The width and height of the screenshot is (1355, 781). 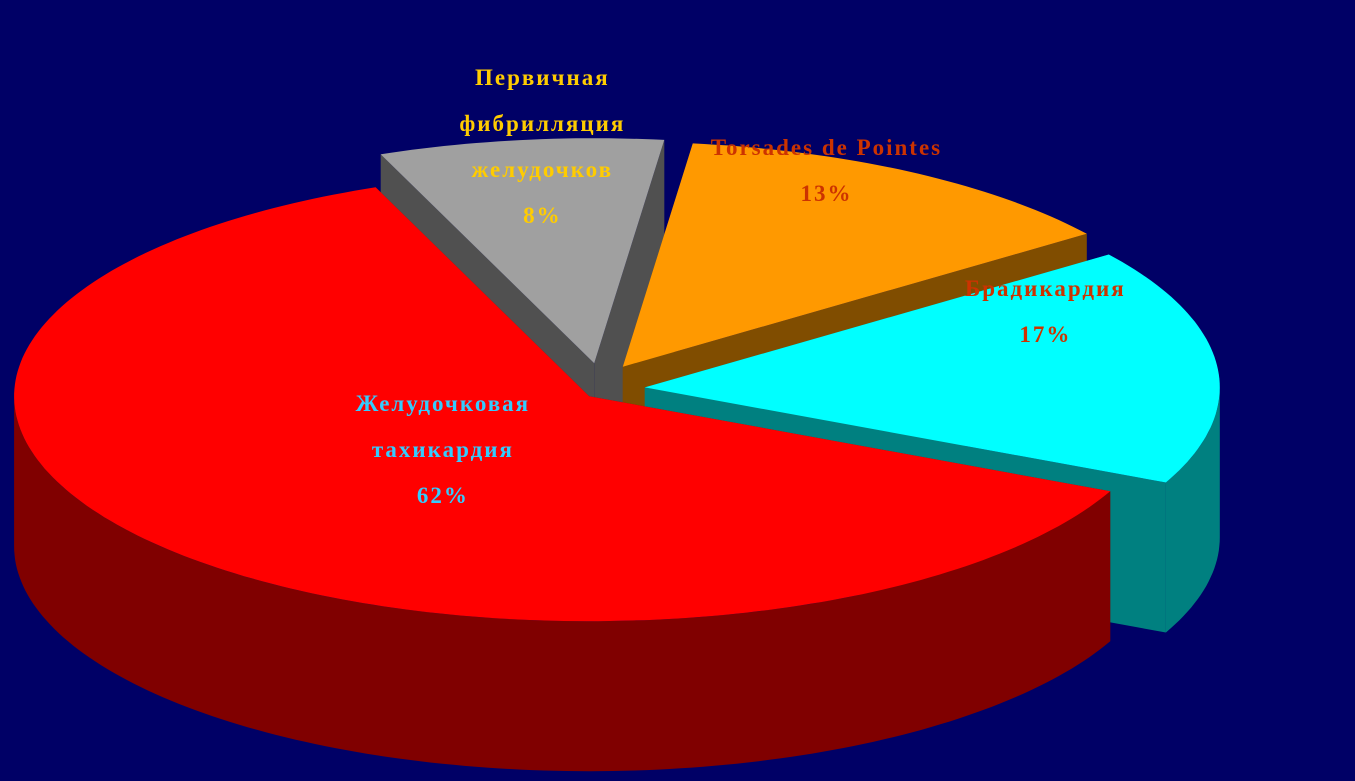 What do you see at coordinates (1045, 312) in the screenshot?
I see `slice-label: Брадикардия 17%` at bounding box center [1045, 312].